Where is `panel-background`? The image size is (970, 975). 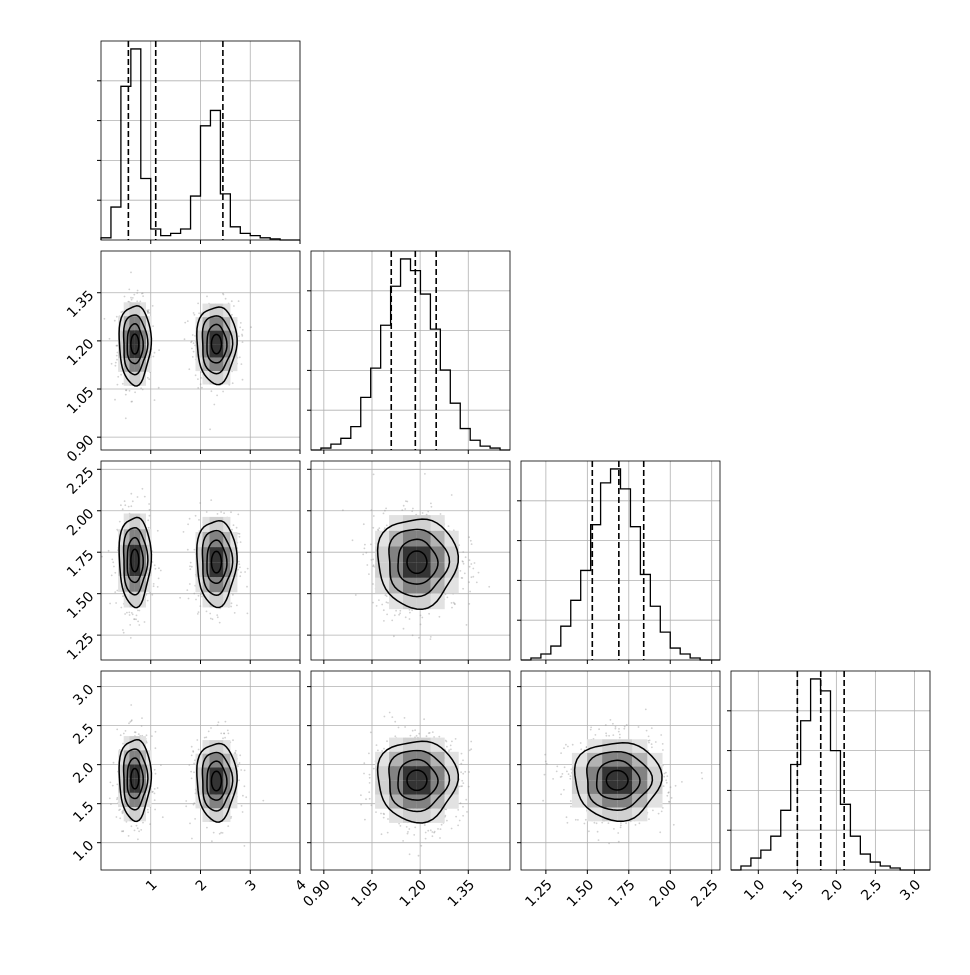
panel-background is located at coordinates (410, 350).